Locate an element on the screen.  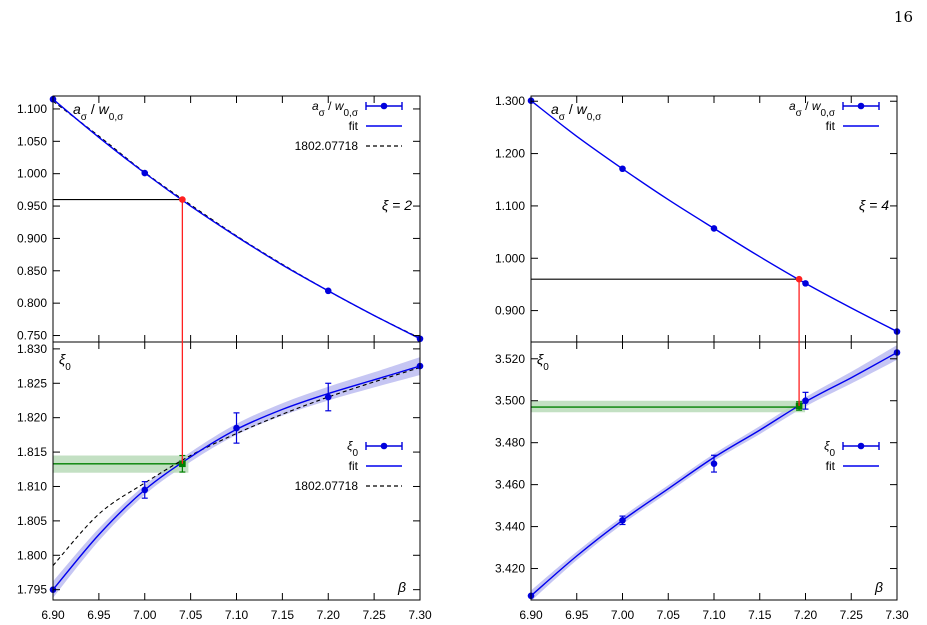
left-bottom-ytick-label: 1.815 is located at coordinates (32, 452).